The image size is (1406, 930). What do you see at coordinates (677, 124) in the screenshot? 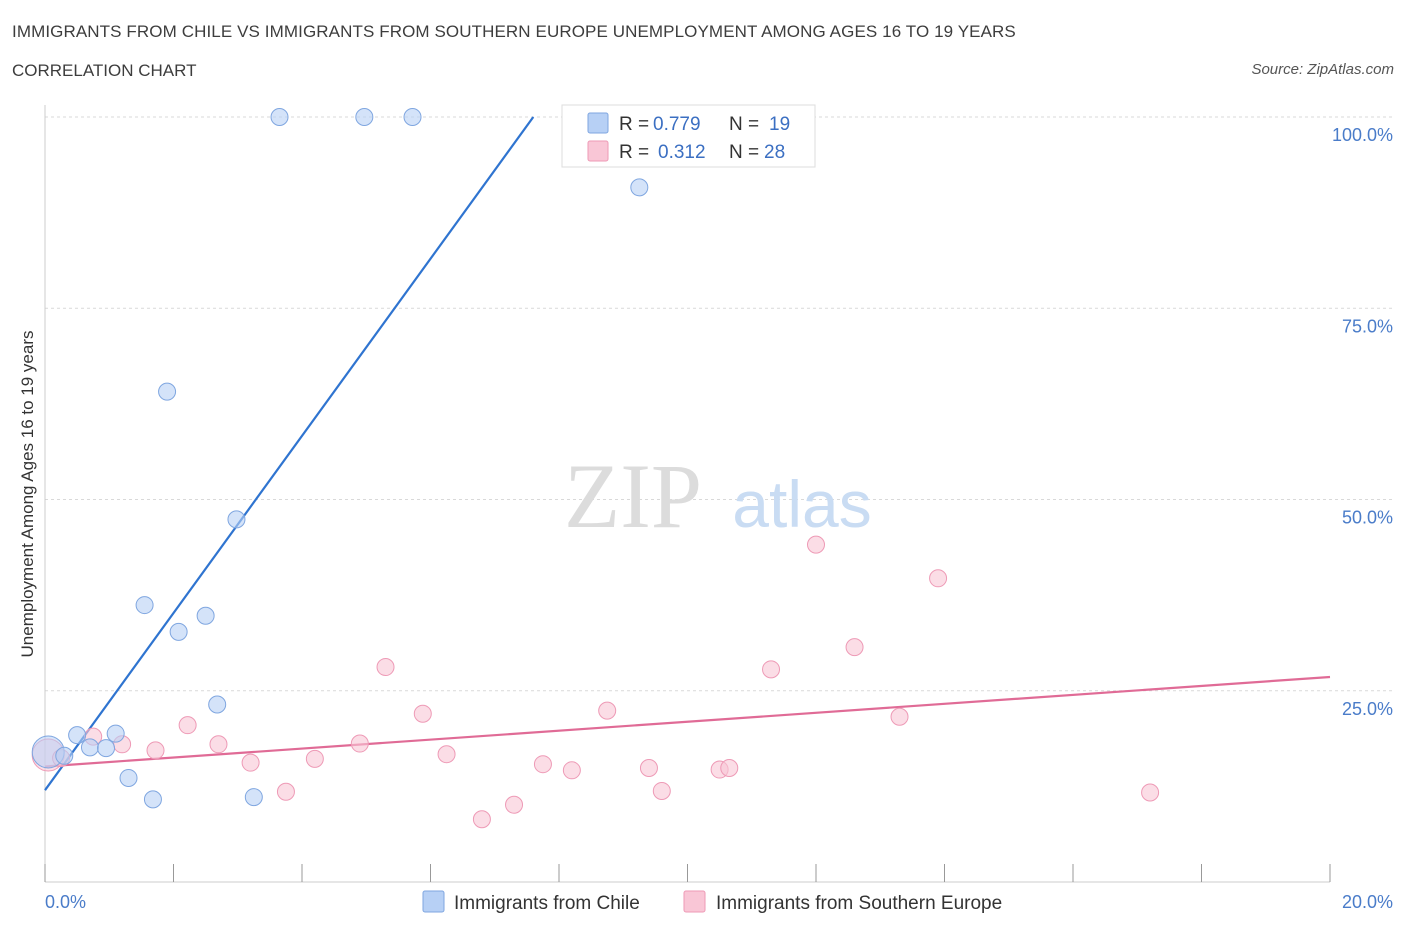
I see `legend-r-value-chile: 0.779` at bounding box center [677, 124].